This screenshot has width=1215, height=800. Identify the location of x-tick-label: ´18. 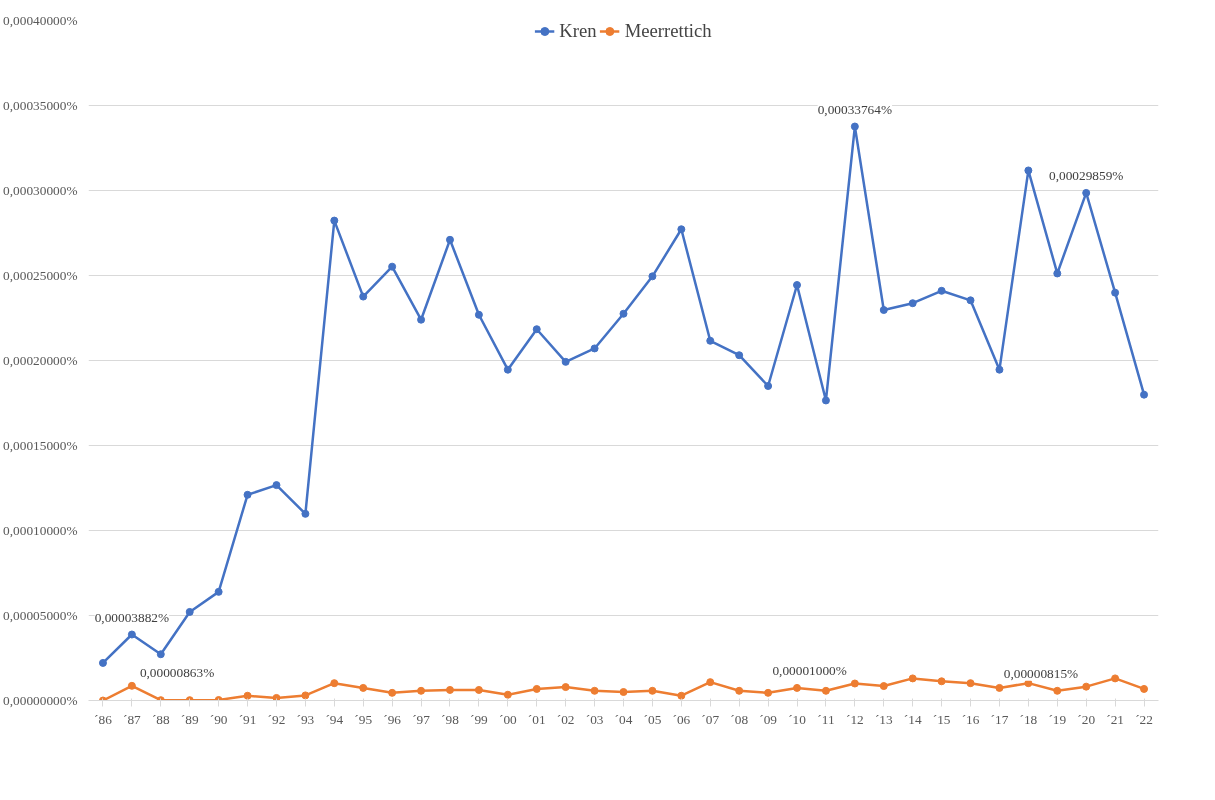
(1028, 719).